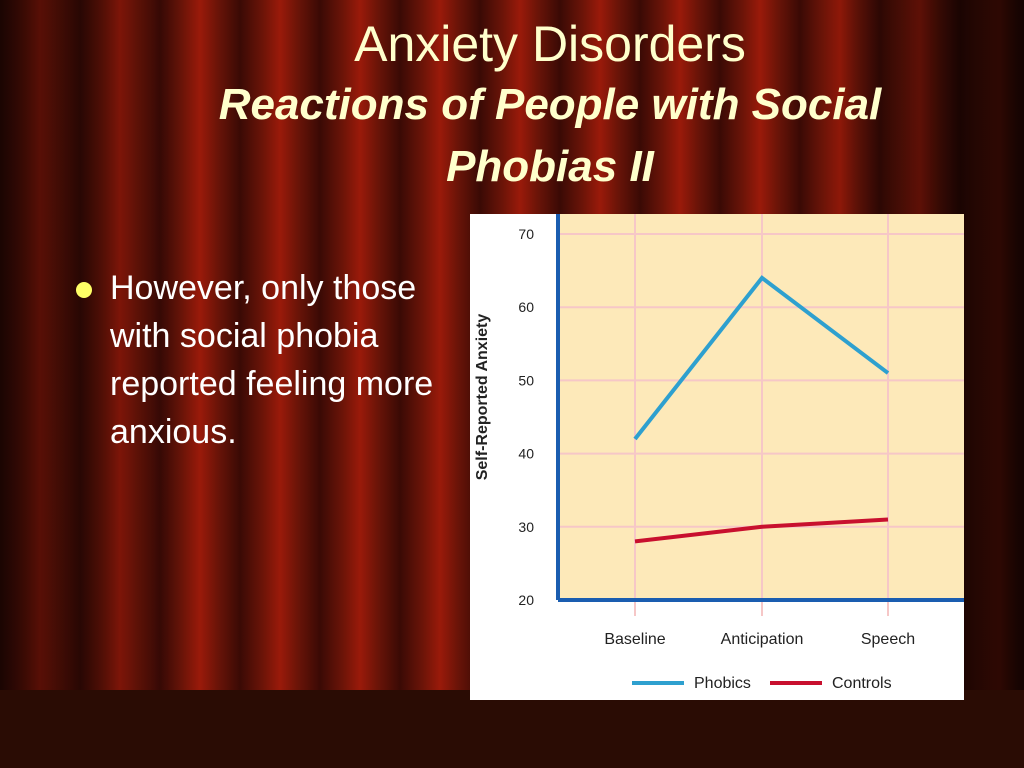 Image resolution: width=1024 pixels, height=768 pixels. Describe the element at coordinates (761, 358) in the screenshot. I see `series-line-phobics` at that location.